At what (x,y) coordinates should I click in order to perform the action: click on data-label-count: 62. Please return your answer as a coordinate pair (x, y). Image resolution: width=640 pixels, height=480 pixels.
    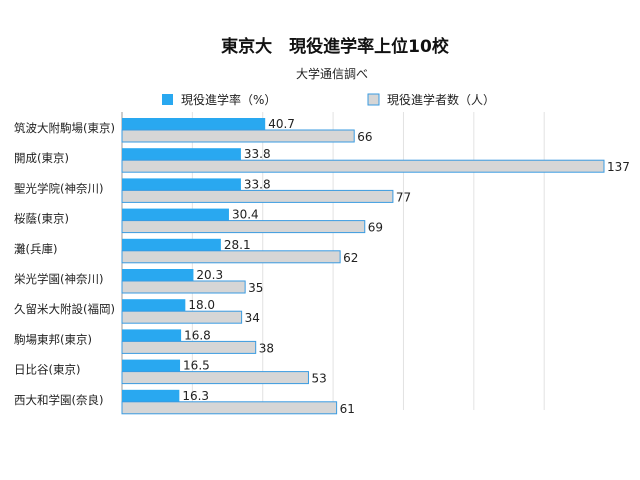
    Looking at the image, I should click on (350, 258).